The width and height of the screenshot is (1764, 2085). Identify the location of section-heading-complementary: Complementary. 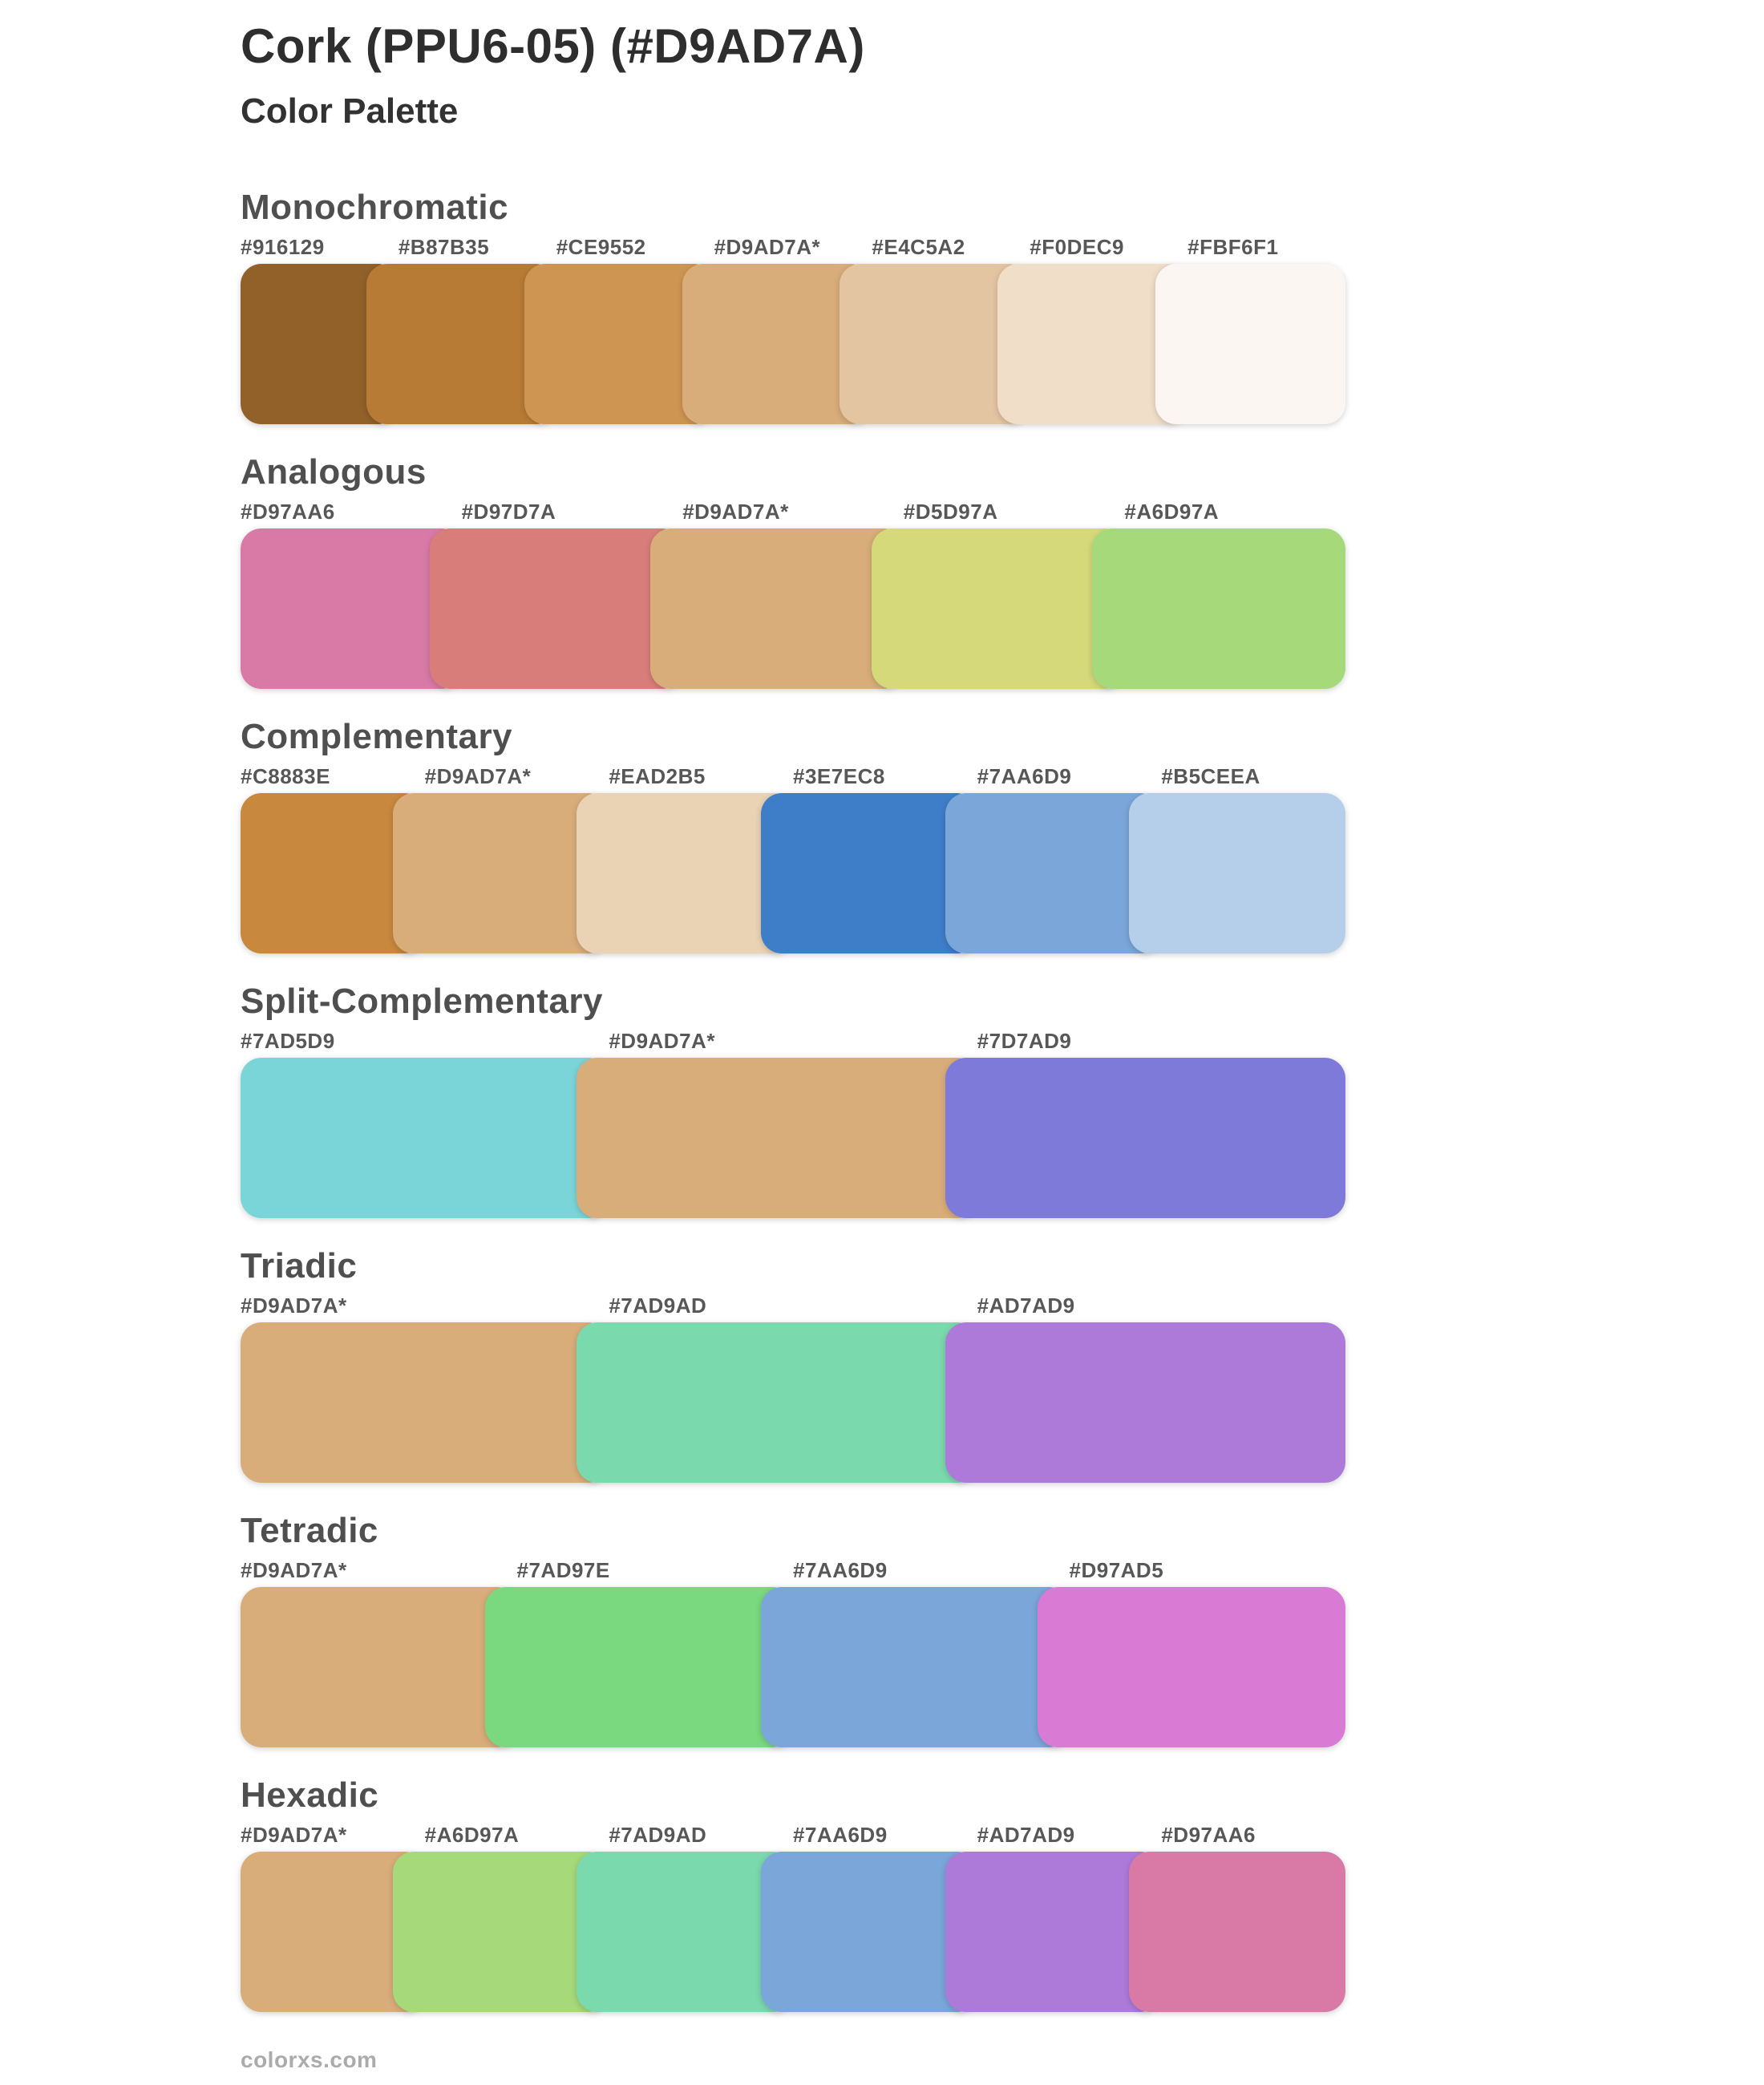
(377, 737).